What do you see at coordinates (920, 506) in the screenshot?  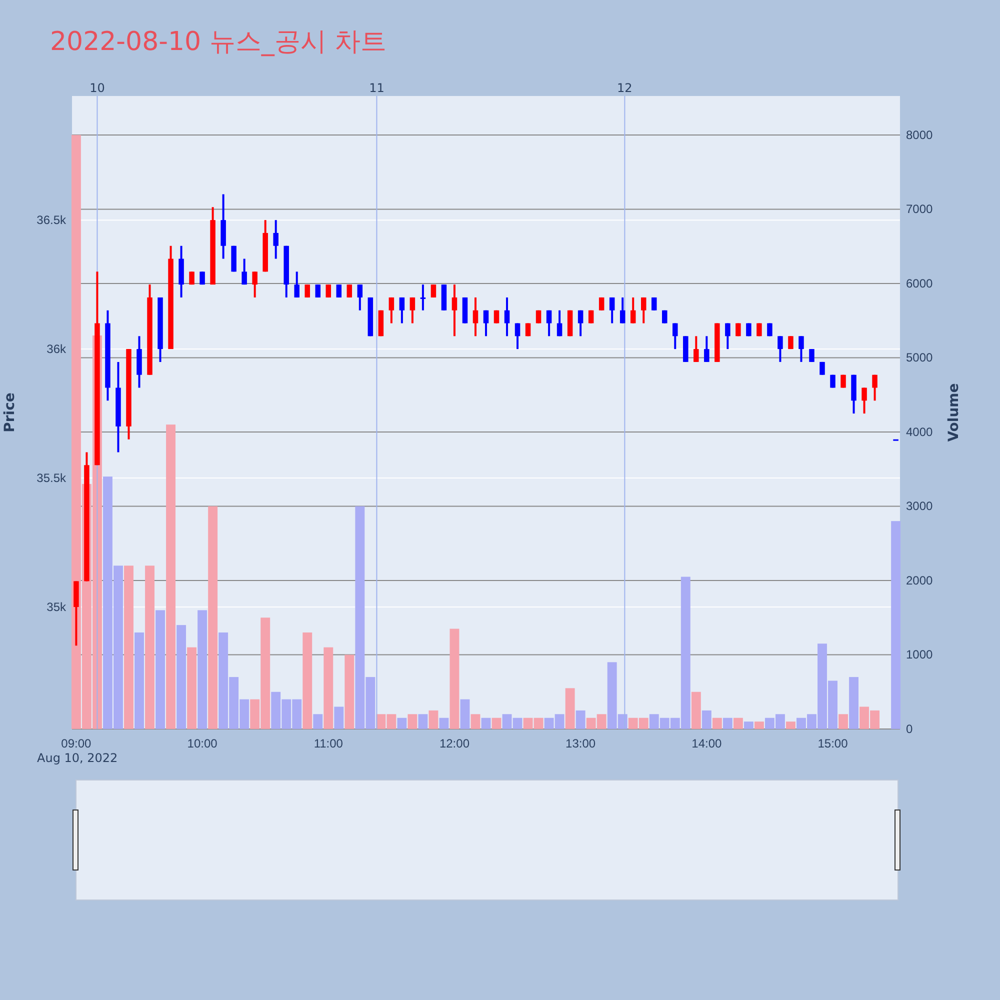 I see `y2-tick-label: 3000` at bounding box center [920, 506].